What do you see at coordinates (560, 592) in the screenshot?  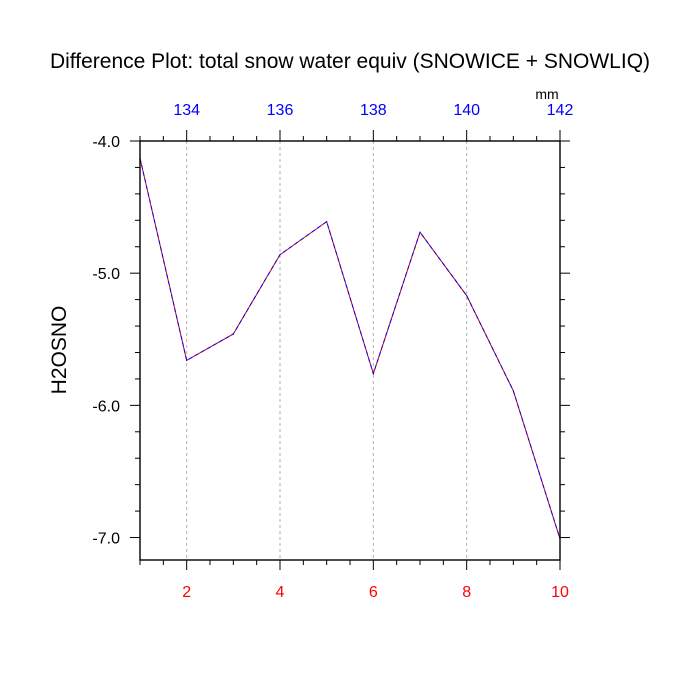 I see `bottom-tick-label-10: 10` at bounding box center [560, 592].